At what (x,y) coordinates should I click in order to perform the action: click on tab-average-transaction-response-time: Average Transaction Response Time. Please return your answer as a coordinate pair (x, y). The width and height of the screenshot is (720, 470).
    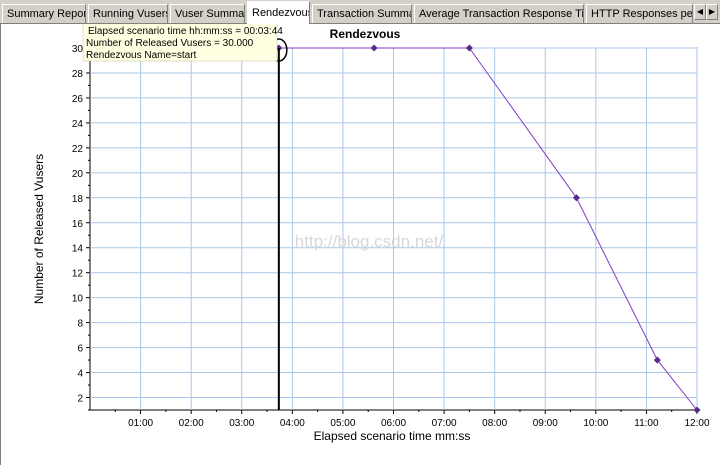
    Looking at the image, I should click on (499, 13).